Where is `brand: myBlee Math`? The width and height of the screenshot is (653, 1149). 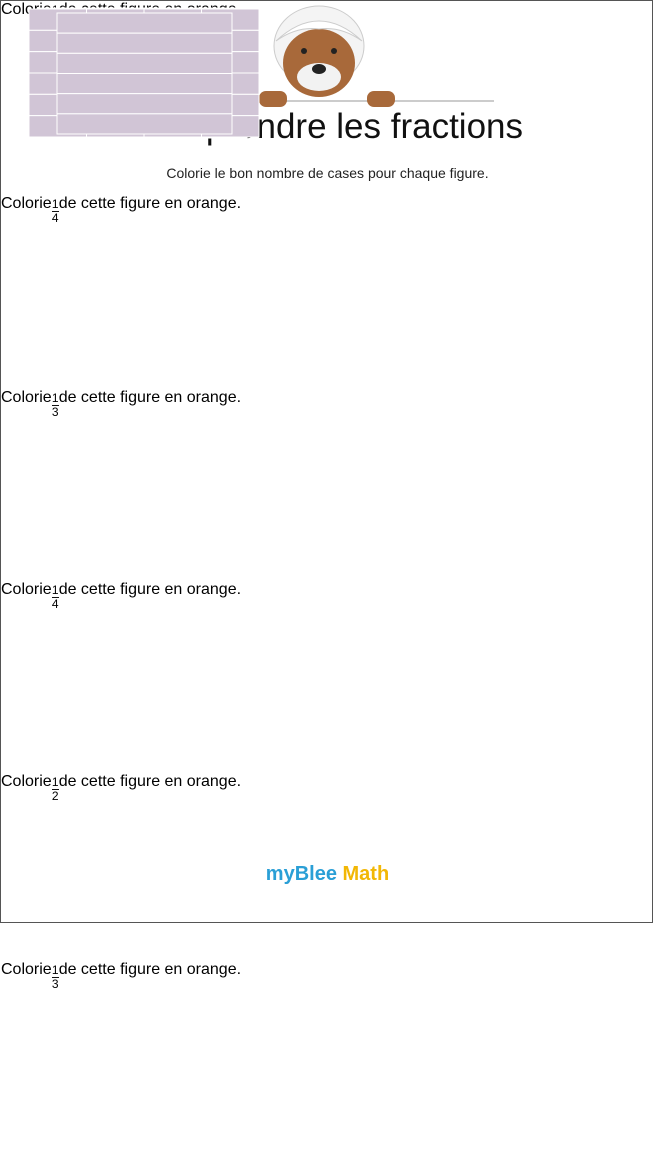
brand: myBlee Math is located at coordinates (327, 874).